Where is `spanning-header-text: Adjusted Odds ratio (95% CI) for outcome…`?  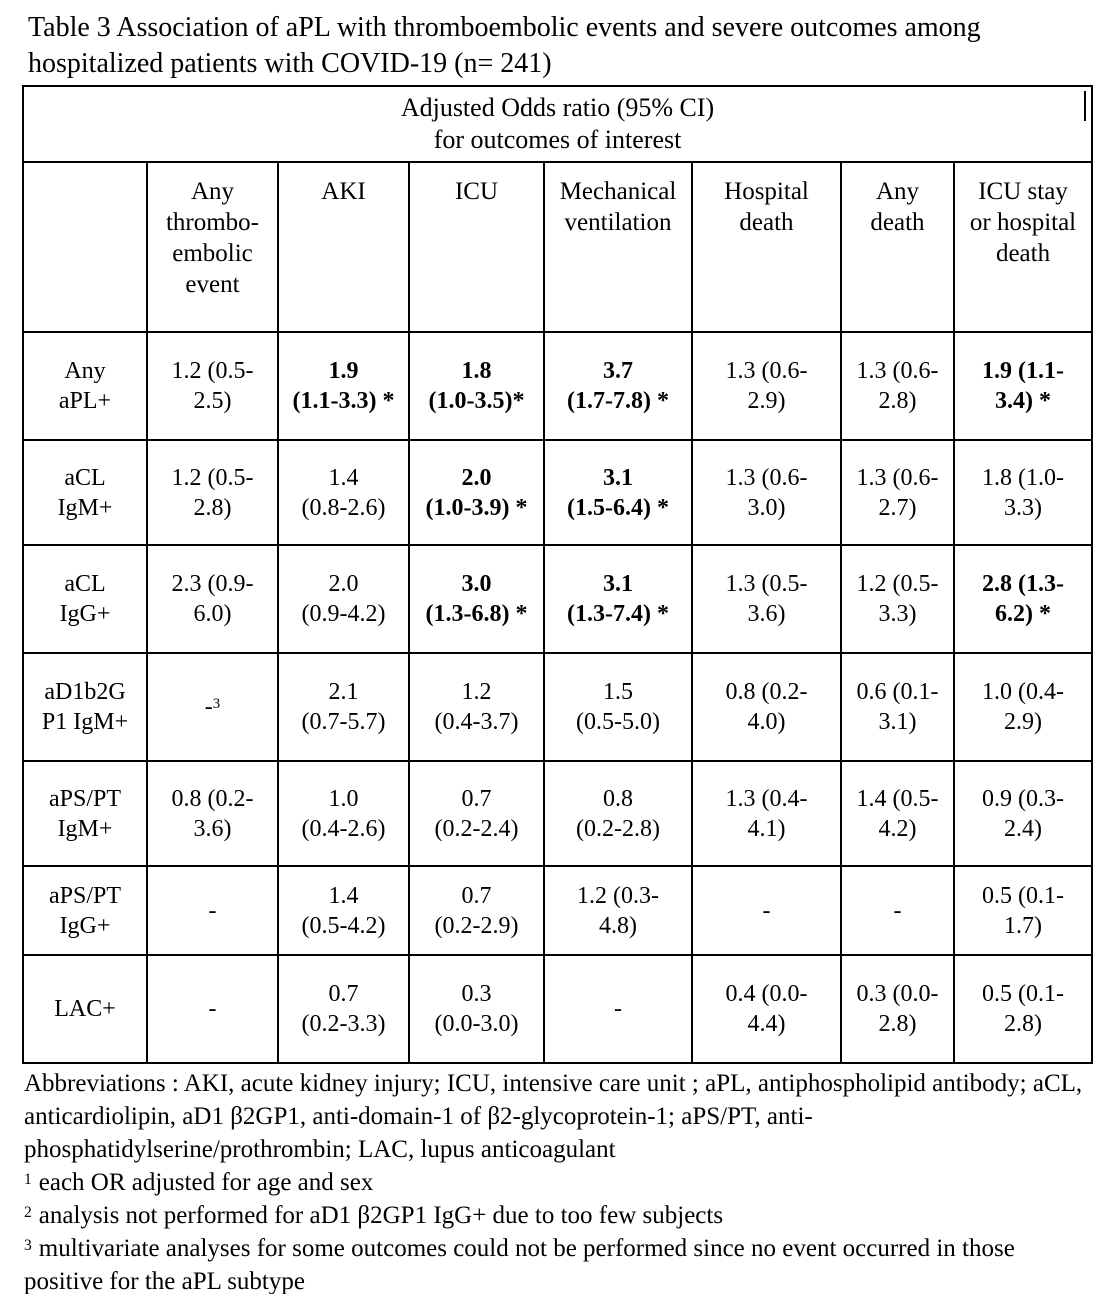 spanning-header-text: Adjusted Odds ratio (95% CI) for outcome… is located at coordinates (557, 123).